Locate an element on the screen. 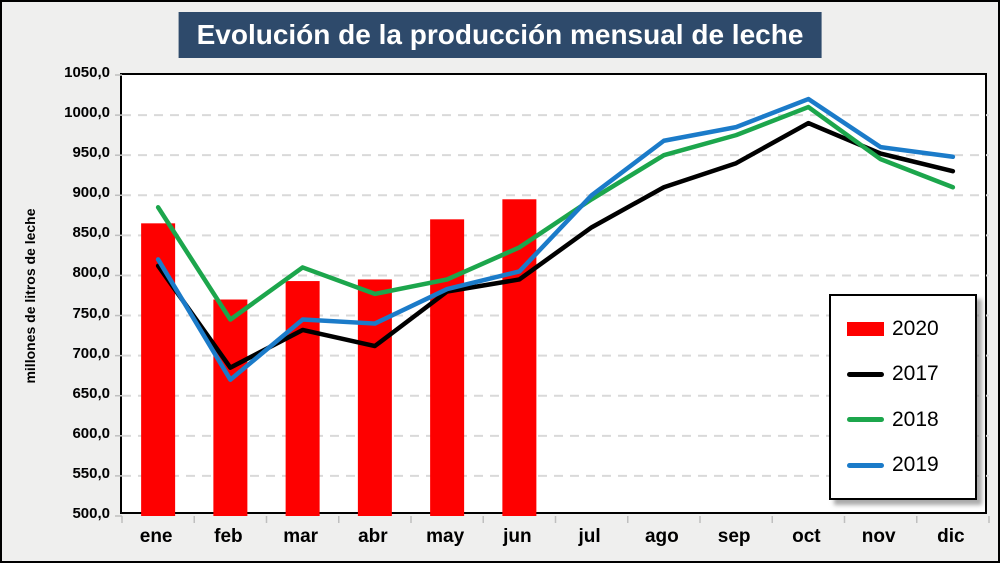  y-tick-label: 1050,0 is located at coordinates (87, 72).